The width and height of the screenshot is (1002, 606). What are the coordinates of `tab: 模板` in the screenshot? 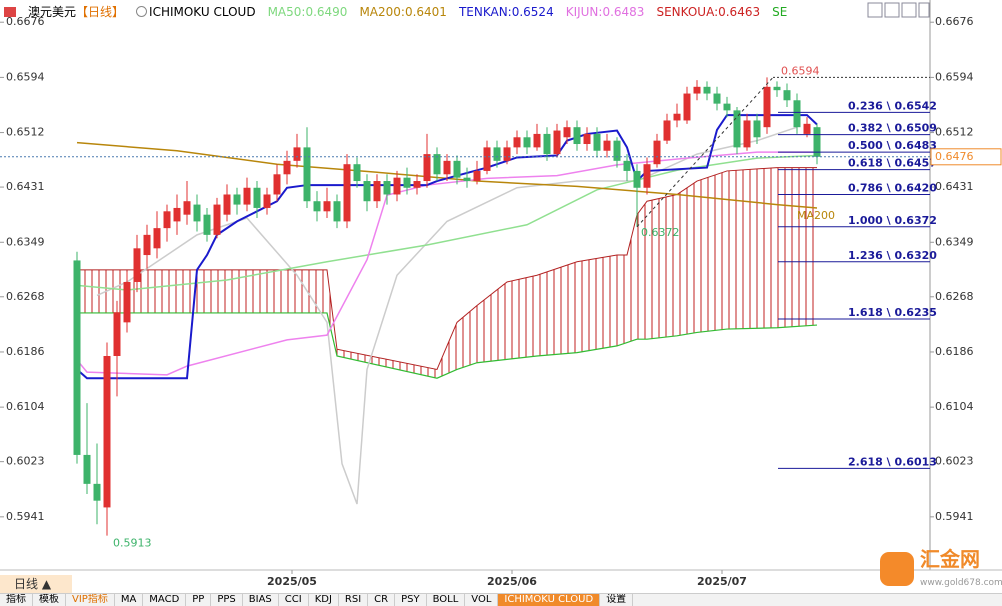 It's located at (49, 600).